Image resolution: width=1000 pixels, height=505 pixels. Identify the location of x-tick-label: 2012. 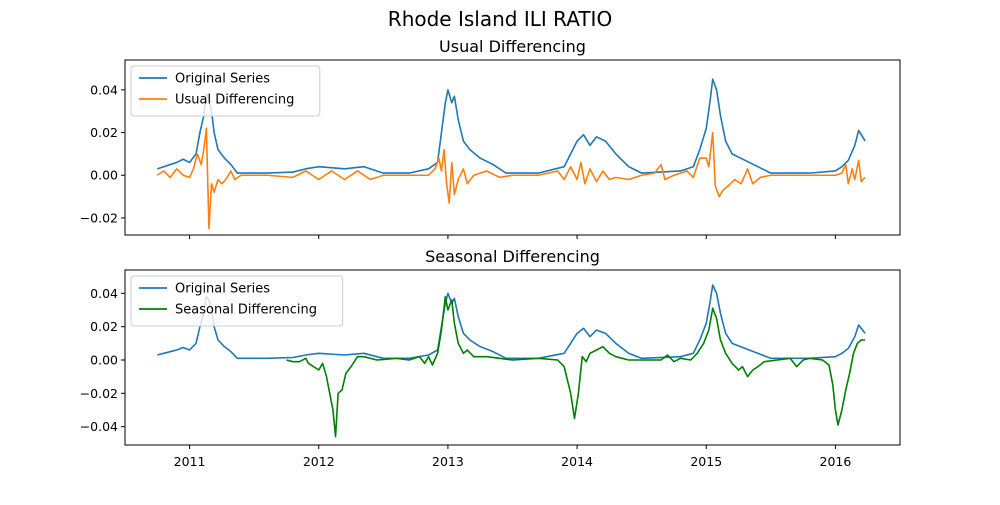
(319, 461).